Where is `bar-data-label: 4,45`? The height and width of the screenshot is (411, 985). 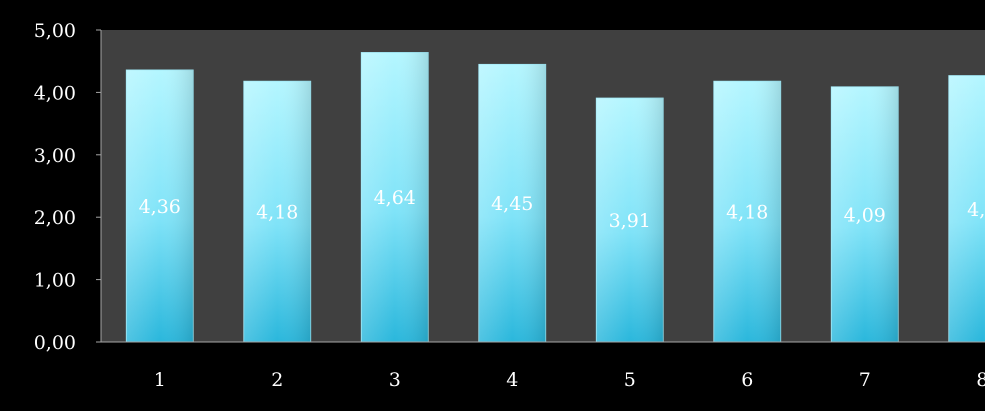 bar-data-label: 4,45 is located at coordinates (512, 204).